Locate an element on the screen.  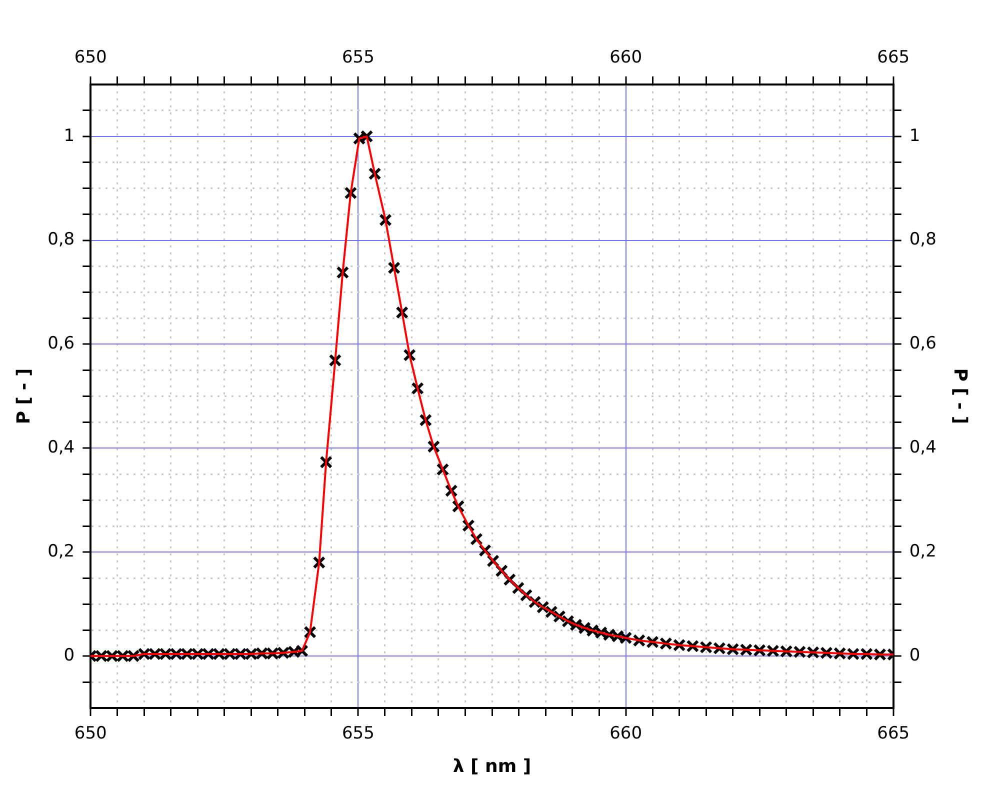
y-tick-label: 1 is located at coordinates (69, 136).